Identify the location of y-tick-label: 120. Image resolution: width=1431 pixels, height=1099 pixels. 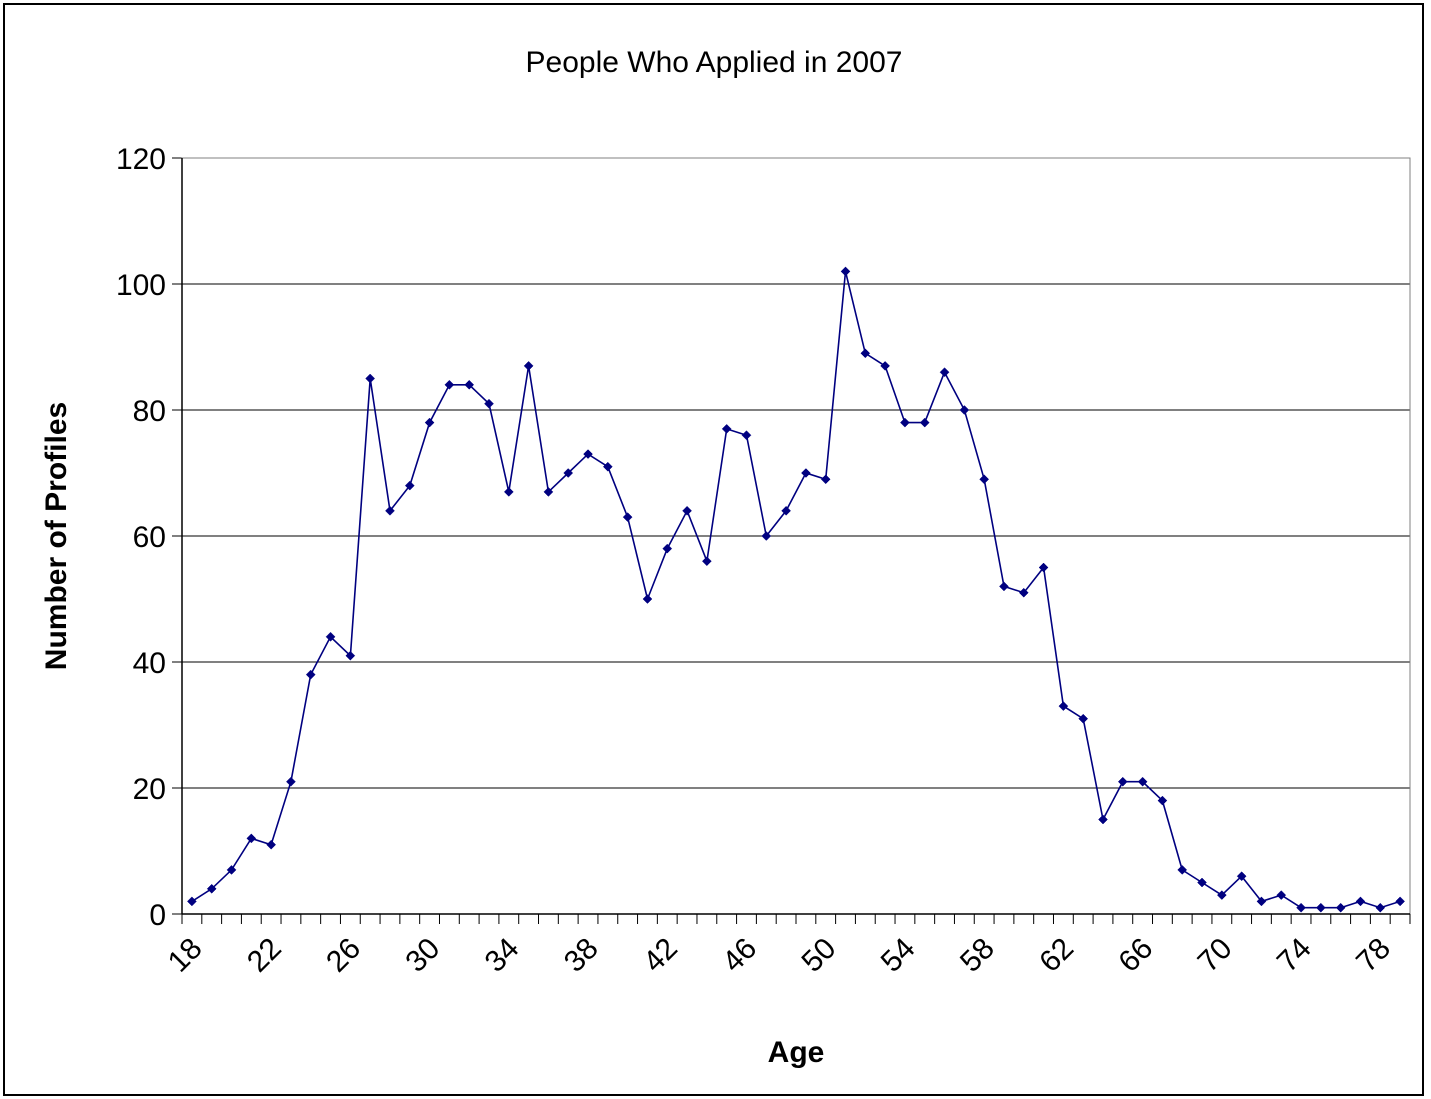
(141, 159).